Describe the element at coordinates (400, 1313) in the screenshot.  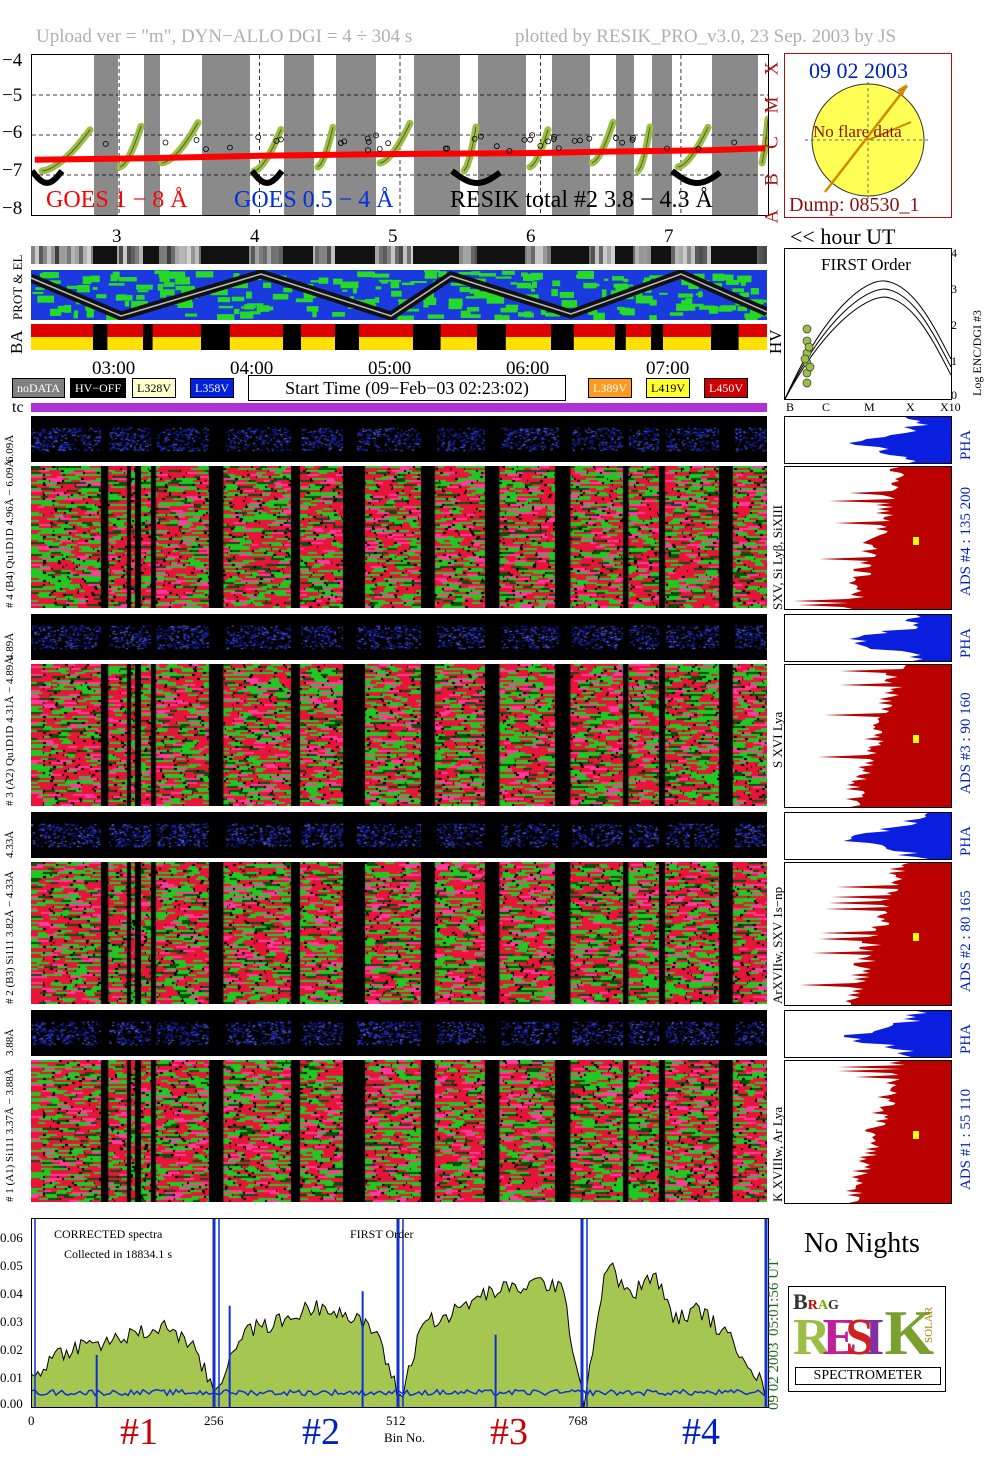
I see `corrected-spectrum-plot` at that location.